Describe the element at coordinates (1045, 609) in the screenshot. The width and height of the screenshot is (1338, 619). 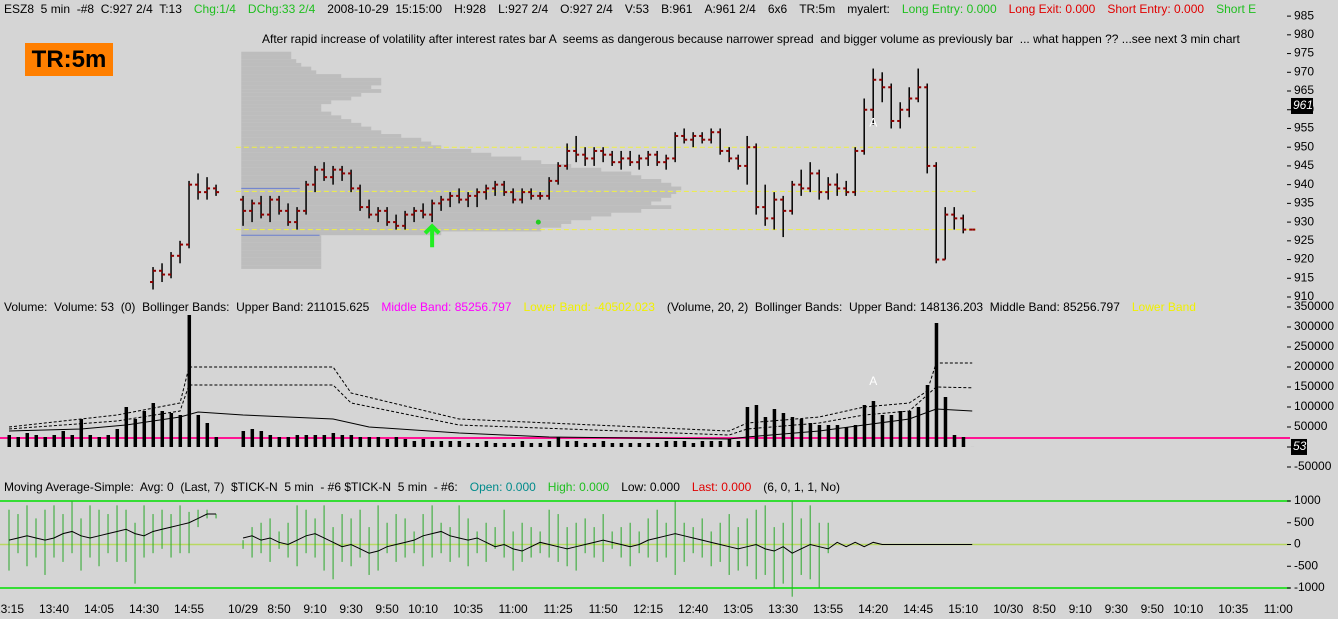
I see `x-tick-label: 8:50` at that location.